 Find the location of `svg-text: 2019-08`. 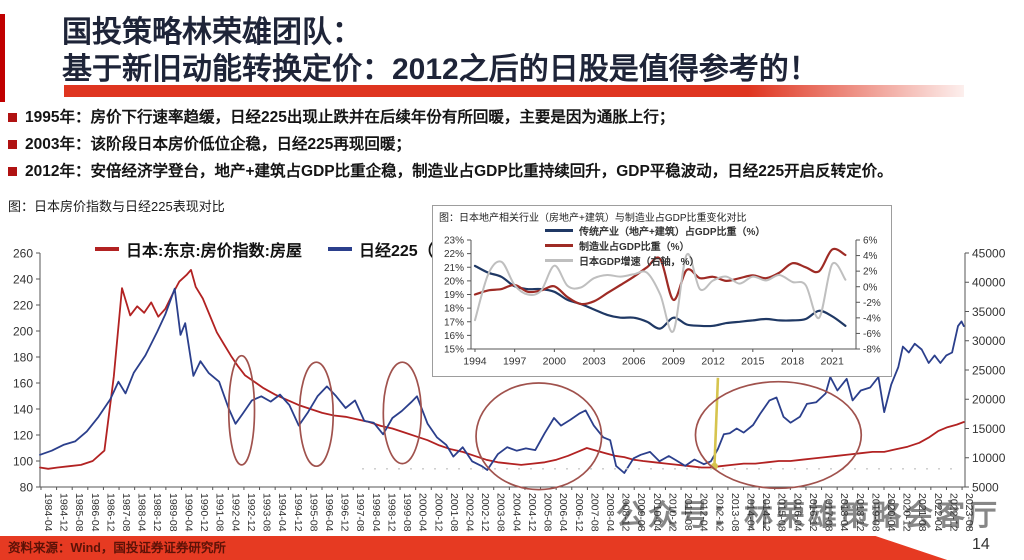

svg-text: 2019-08 is located at coordinates (875, 512).